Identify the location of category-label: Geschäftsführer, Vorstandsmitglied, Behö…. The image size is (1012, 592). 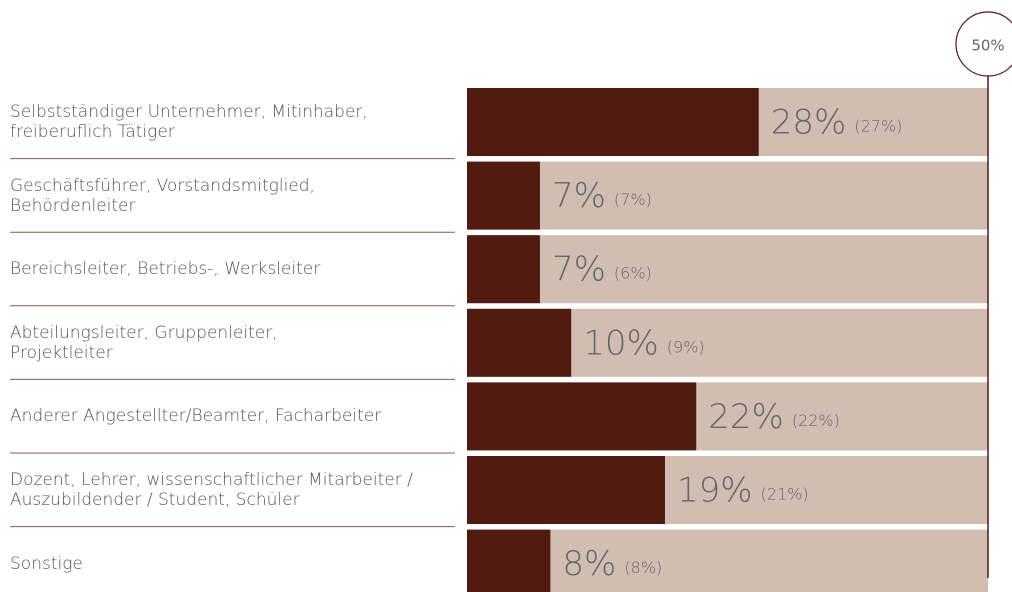
(162, 195).